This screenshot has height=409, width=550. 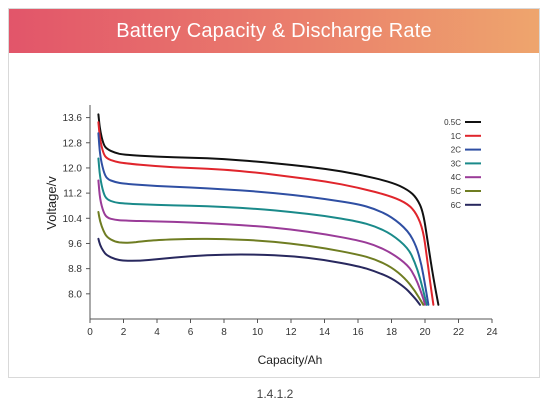 I want to click on x-tick-label: 4, so click(x=157, y=332).